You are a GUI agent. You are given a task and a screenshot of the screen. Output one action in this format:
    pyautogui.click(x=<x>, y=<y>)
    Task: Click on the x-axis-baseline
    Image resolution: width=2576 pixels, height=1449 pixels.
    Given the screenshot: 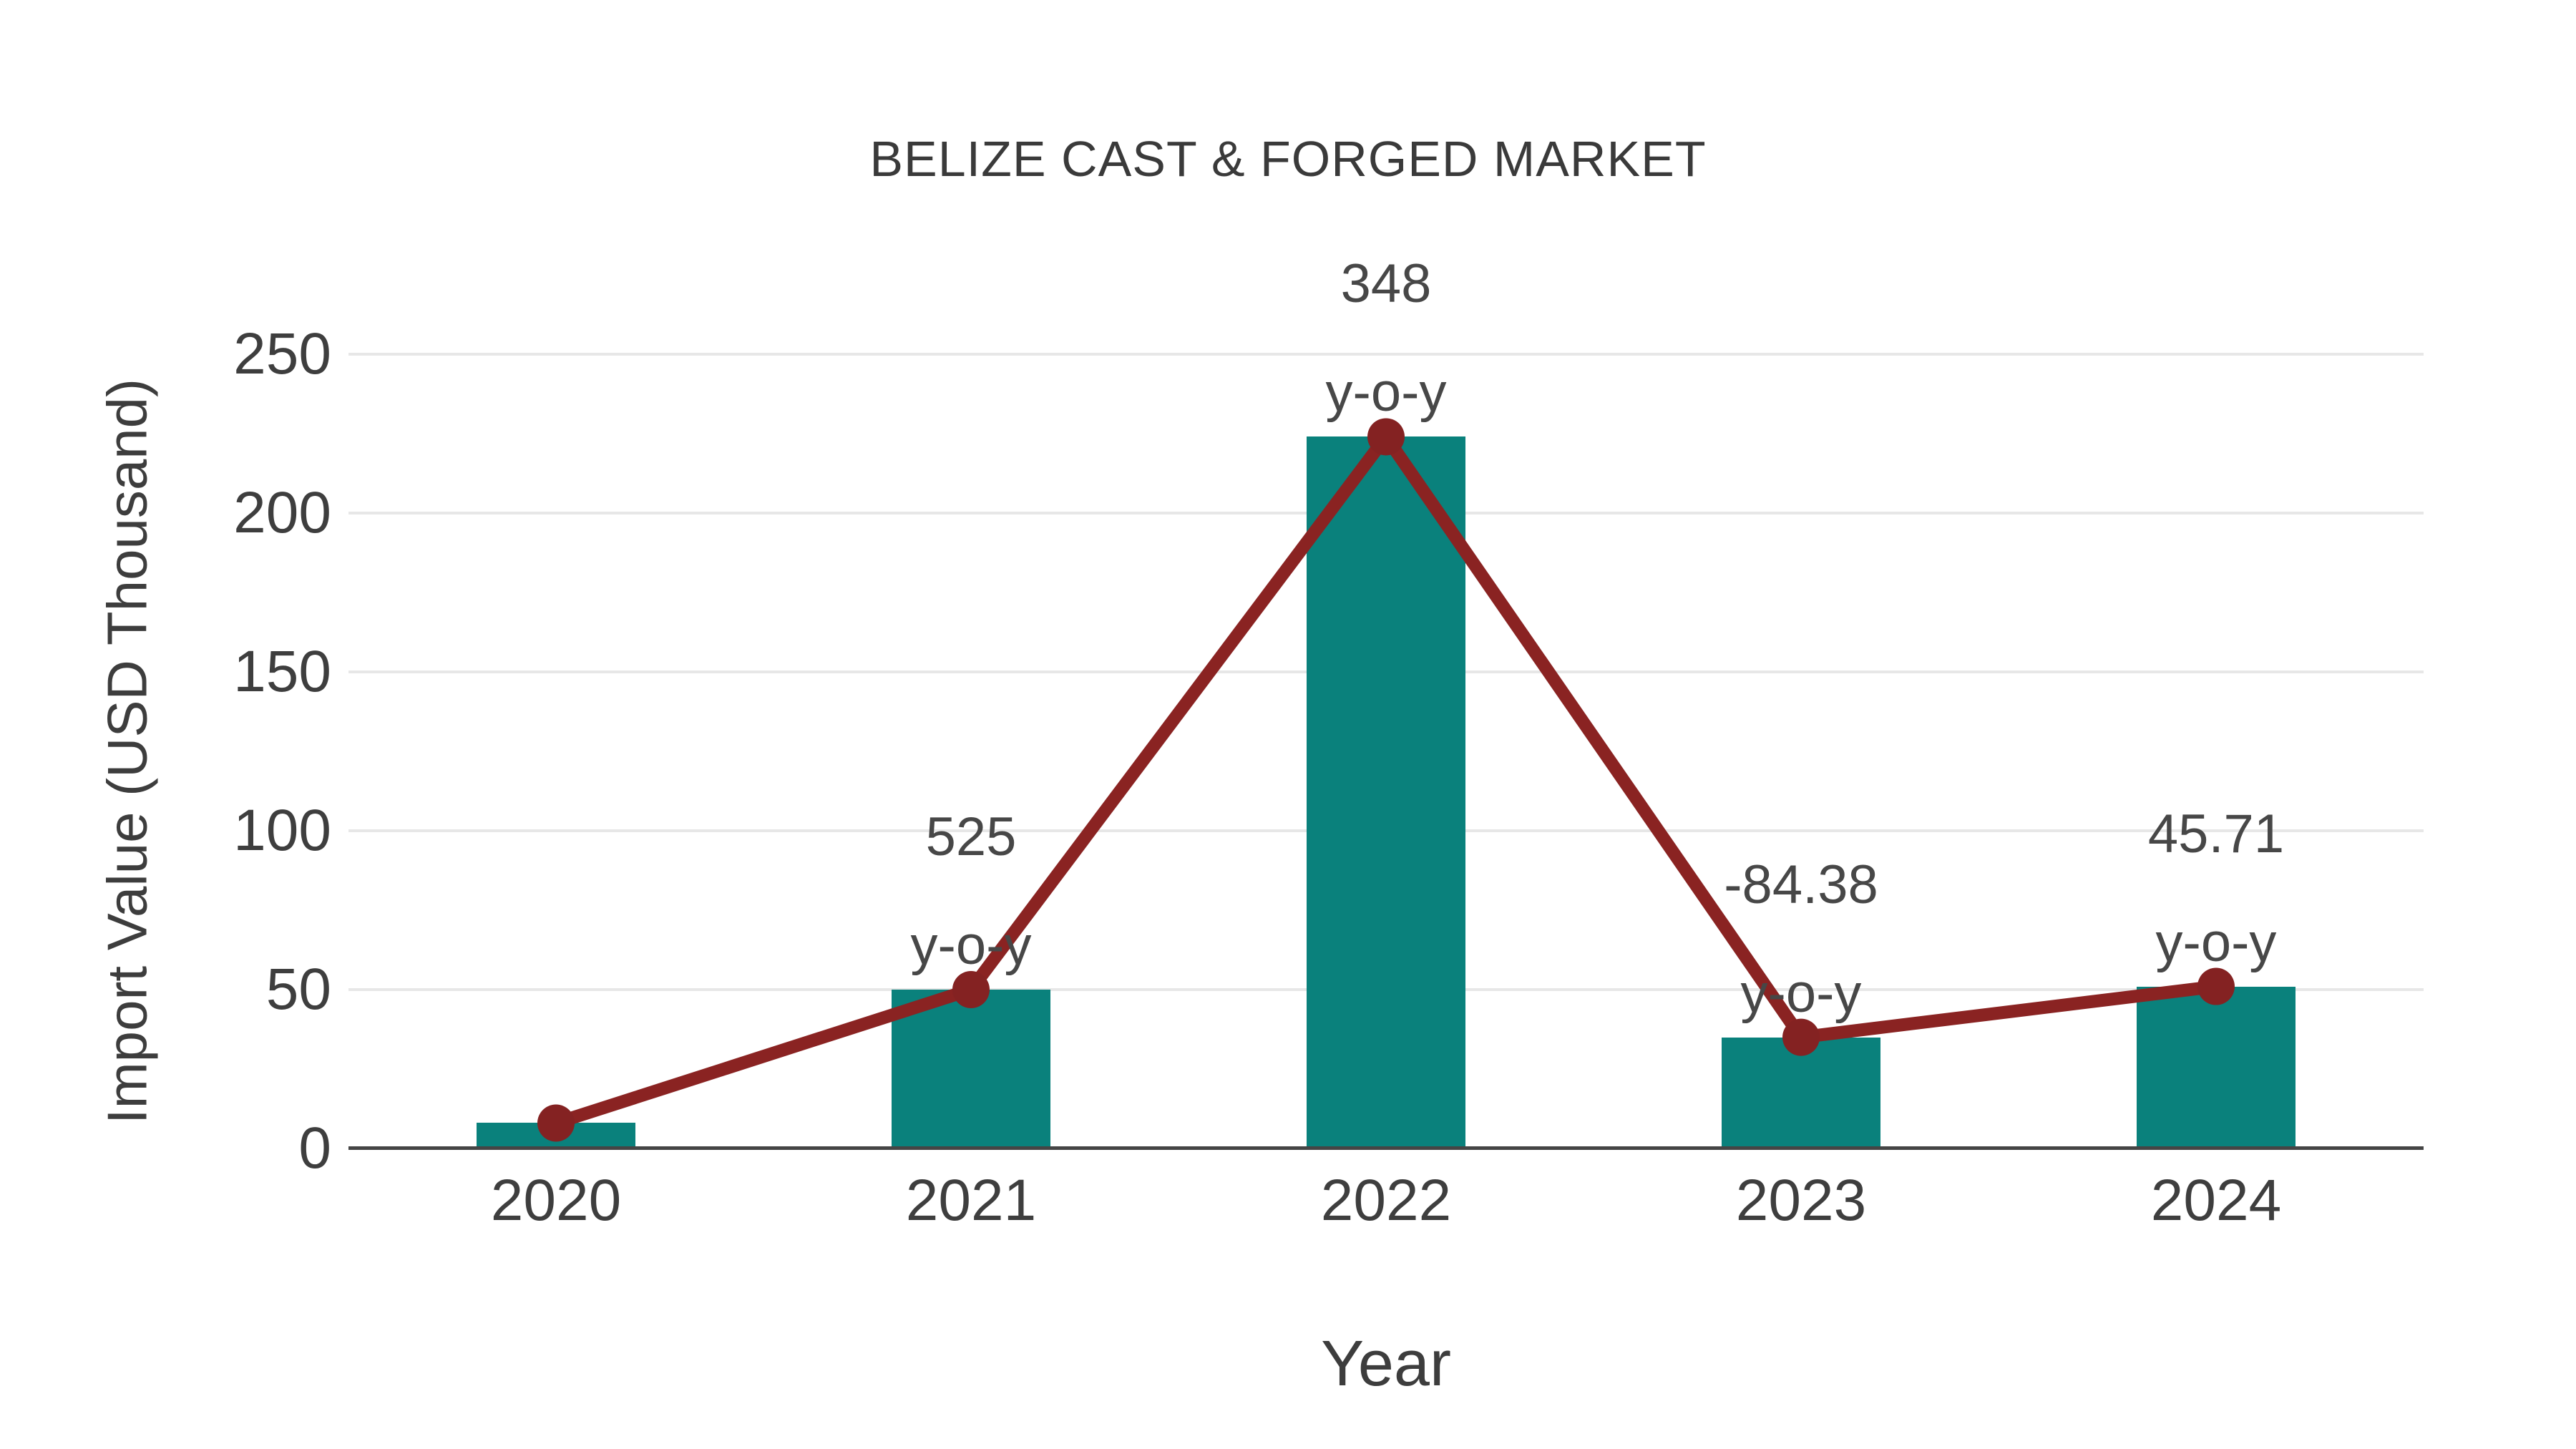 What is the action you would take?
    pyautogui.click(x=1386, y=1148)
    